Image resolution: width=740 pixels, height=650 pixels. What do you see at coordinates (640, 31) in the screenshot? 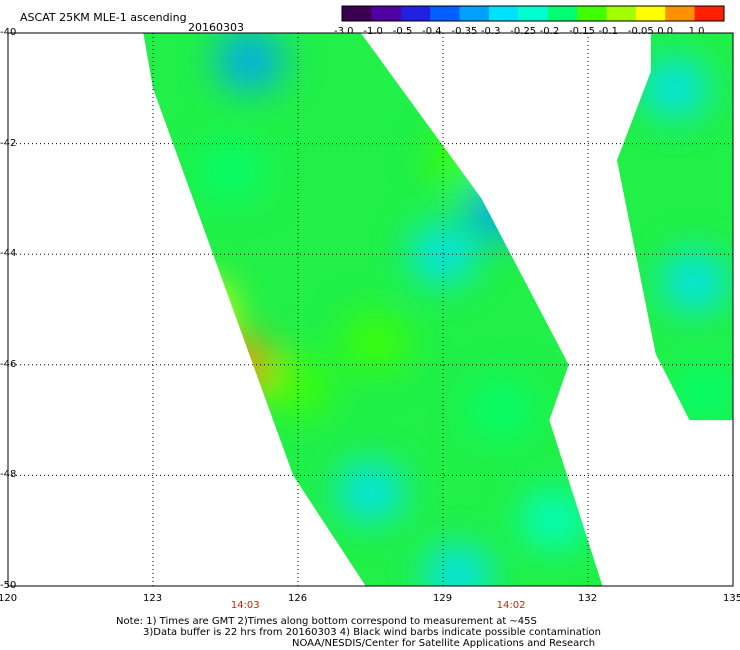
I see `colorbar-label: -0.05` at bounding box center [640, 31].